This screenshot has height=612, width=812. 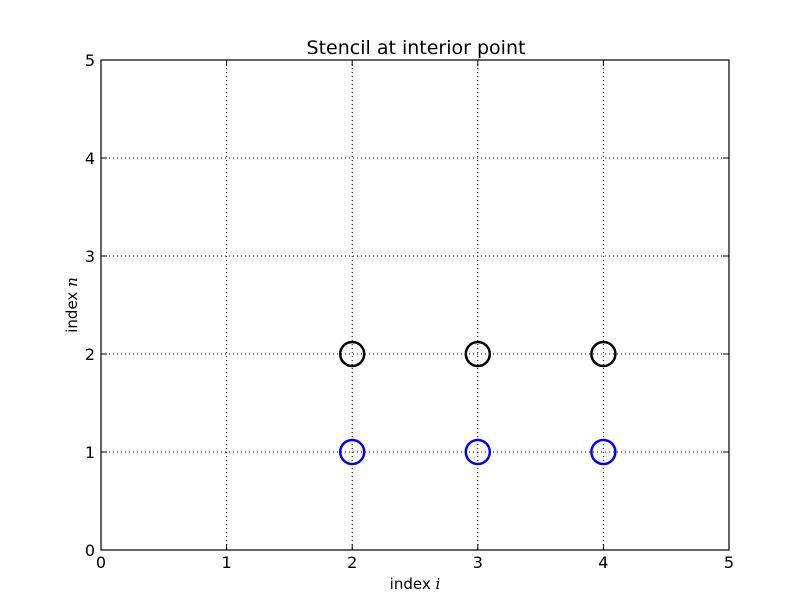 I want to click on y-tick-label: 1, so click(x=90, y=452).